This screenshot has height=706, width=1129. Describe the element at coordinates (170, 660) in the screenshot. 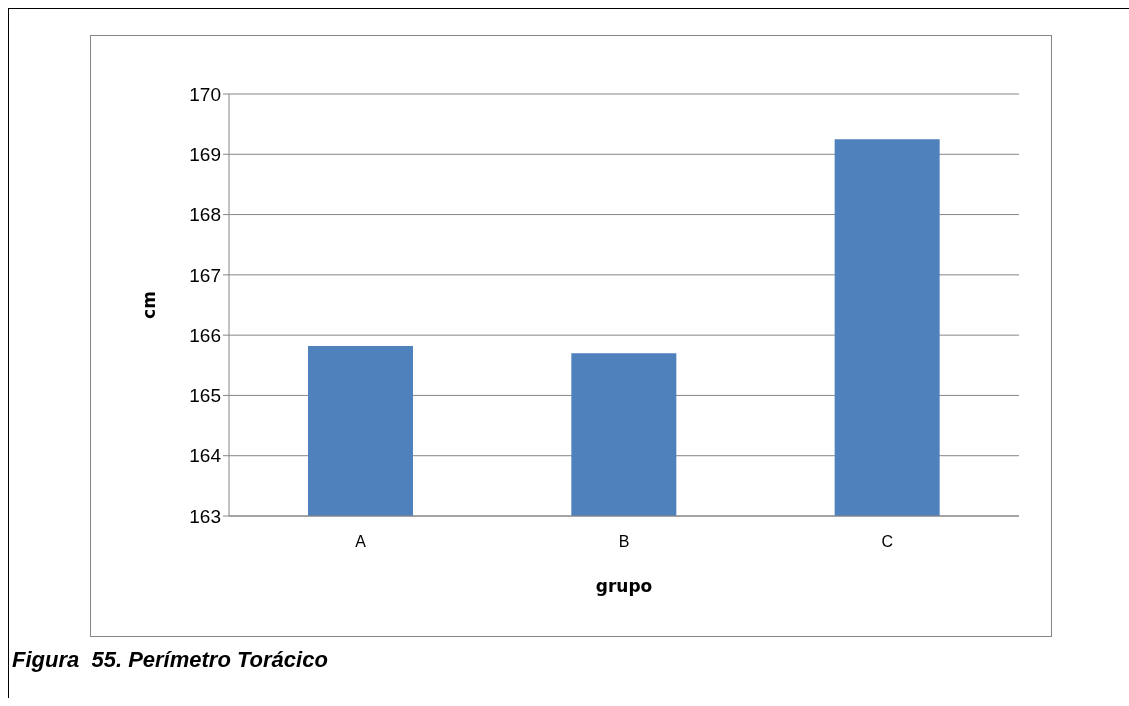

I see `text: Figura 55. Perímetro Torácico` at that location.